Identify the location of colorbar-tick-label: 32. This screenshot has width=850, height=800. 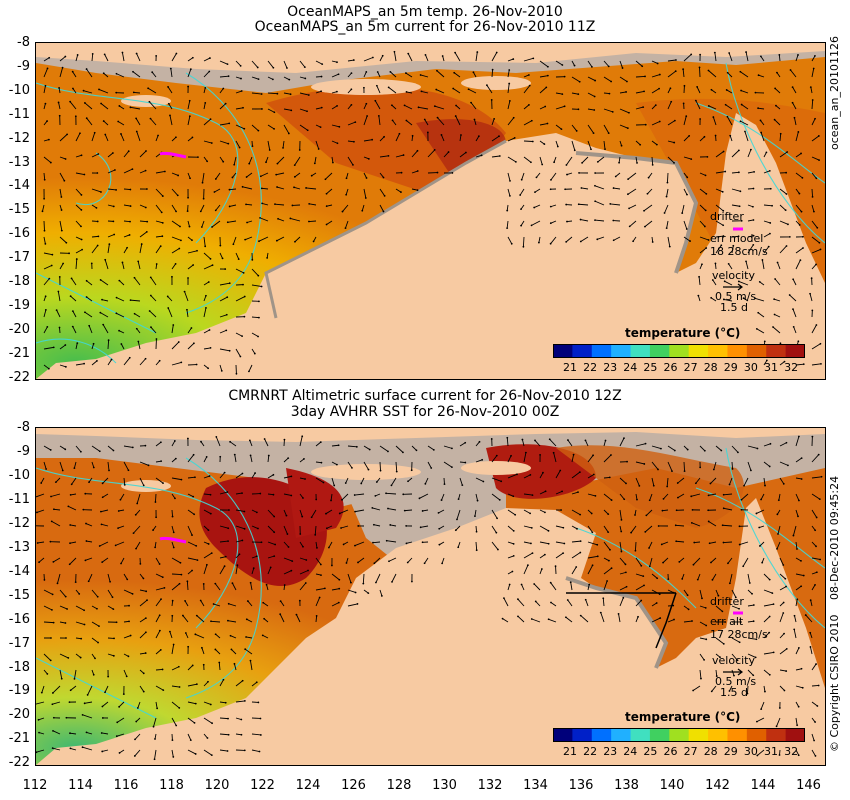
(791, 367).